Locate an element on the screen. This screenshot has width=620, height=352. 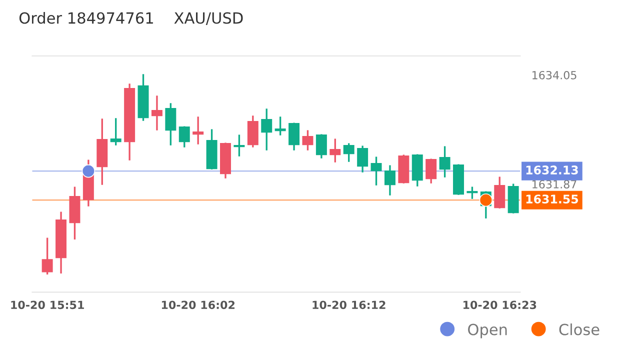
x-tick-label: 10-20 16:02 is located at coordinates (198, 305).